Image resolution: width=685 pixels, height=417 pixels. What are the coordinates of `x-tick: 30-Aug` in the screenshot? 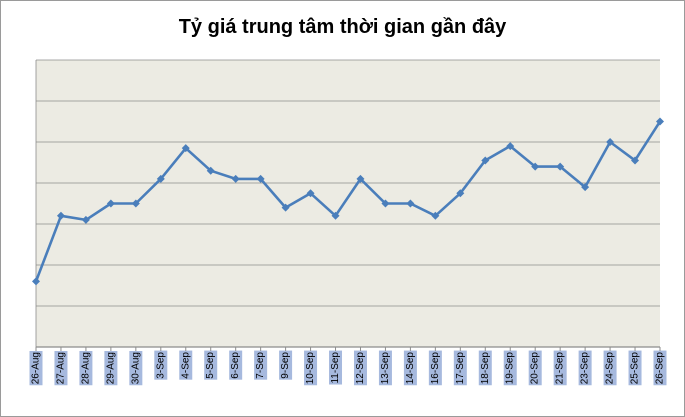 It's located at (136, 368).